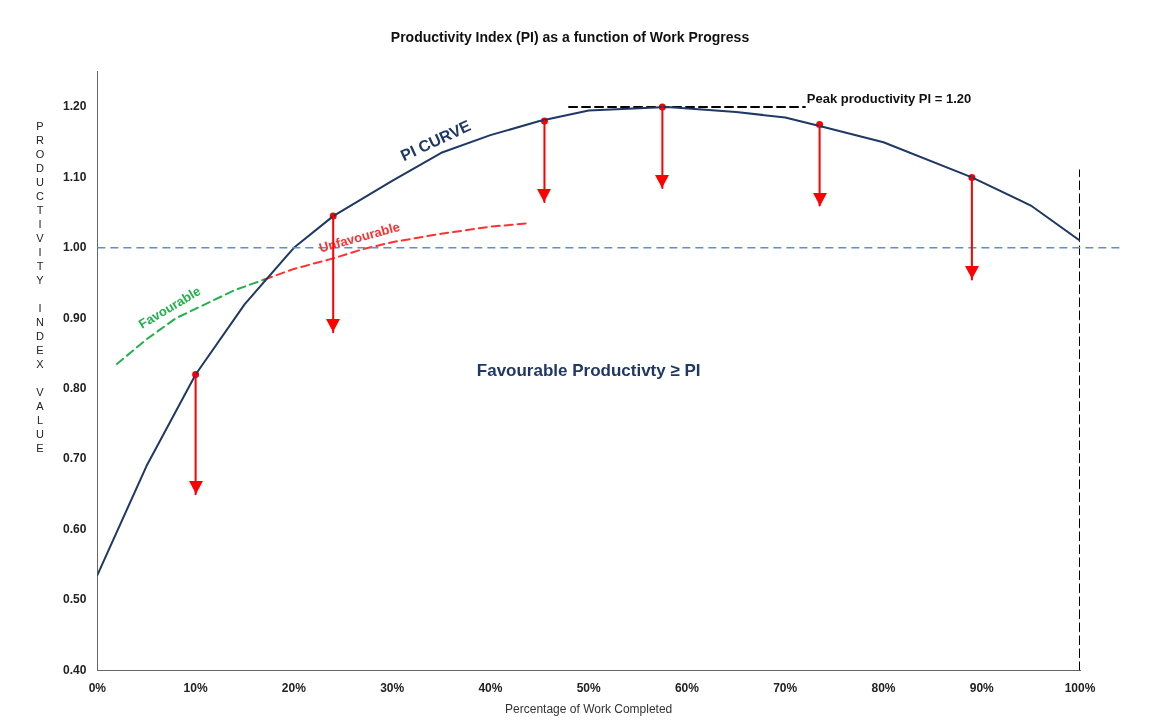 The height and width of the screenshot is (726, 1150). I want to click on x-tick-label: 30%, so click(392, 687).